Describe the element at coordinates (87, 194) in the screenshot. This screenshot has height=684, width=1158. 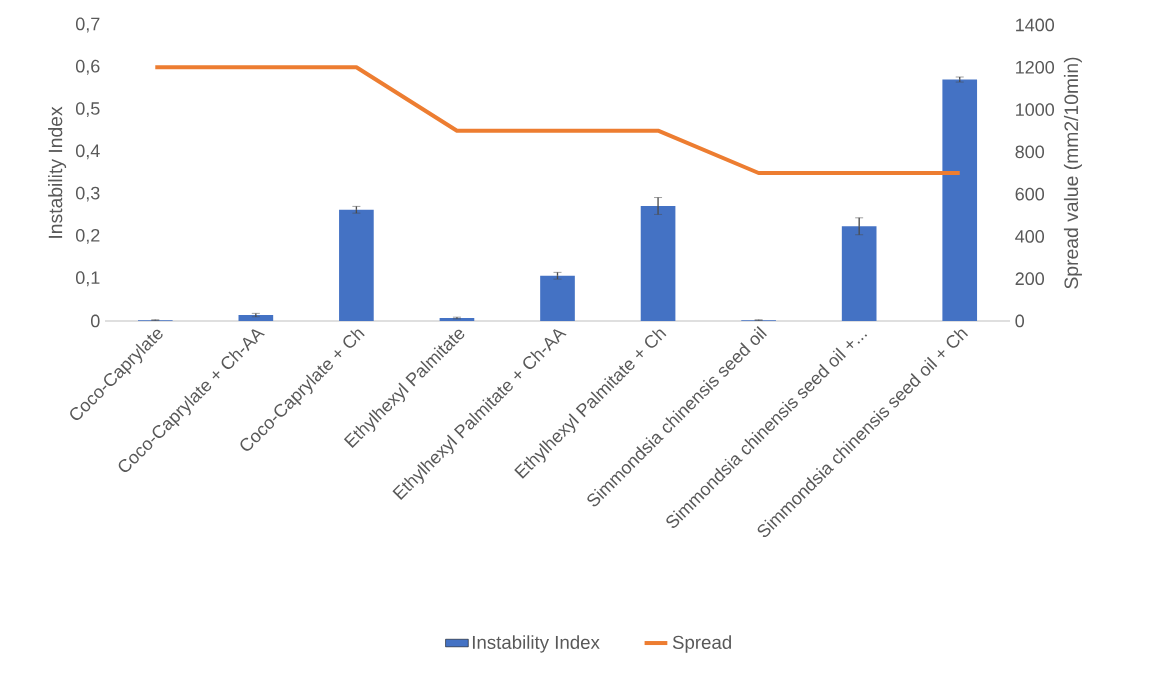
I see `y-tick-label: 0,3` at that location.